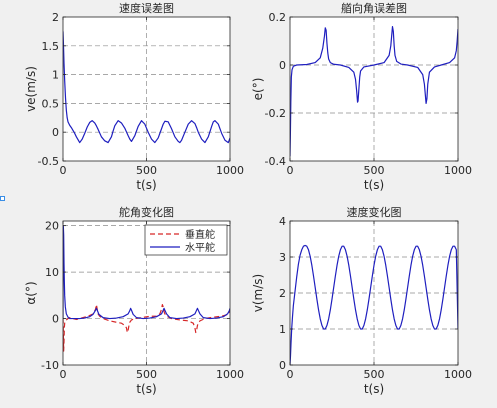 The image size is (497, 408). What do you see at coordinates (146, 212) in the screenshot?
I see `chart-title: 舵角变化图` at bounding box center [146, 212].